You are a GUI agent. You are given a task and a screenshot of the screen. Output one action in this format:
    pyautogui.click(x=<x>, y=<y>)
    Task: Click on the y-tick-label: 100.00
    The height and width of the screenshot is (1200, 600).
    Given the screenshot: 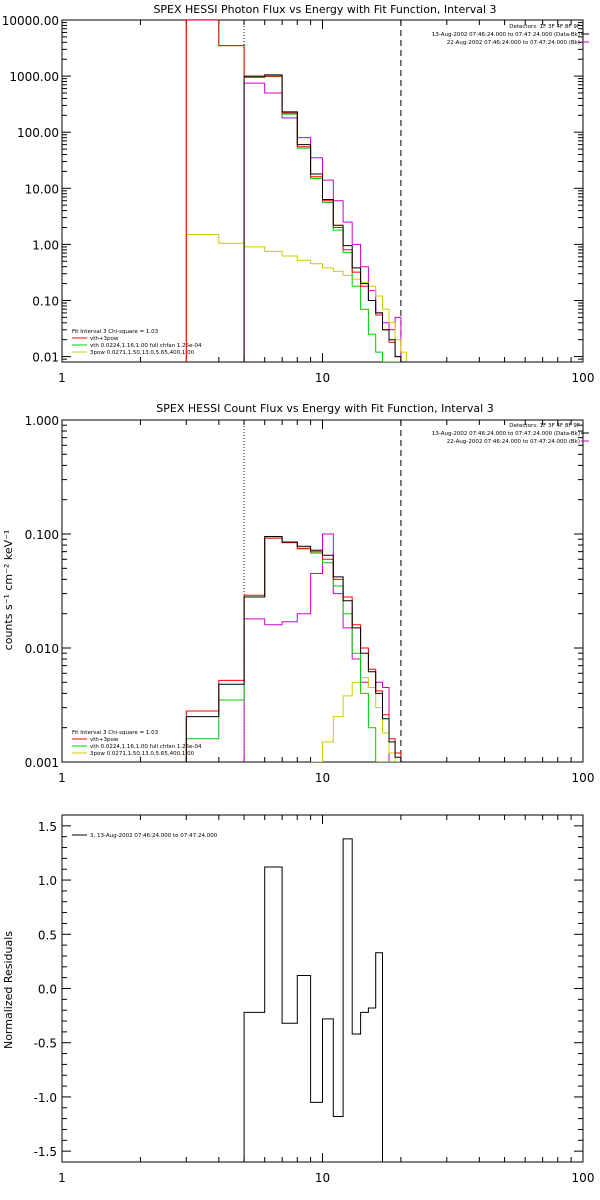 What is the action you would take?
    pyautogui.click(x=38, y=133)
    